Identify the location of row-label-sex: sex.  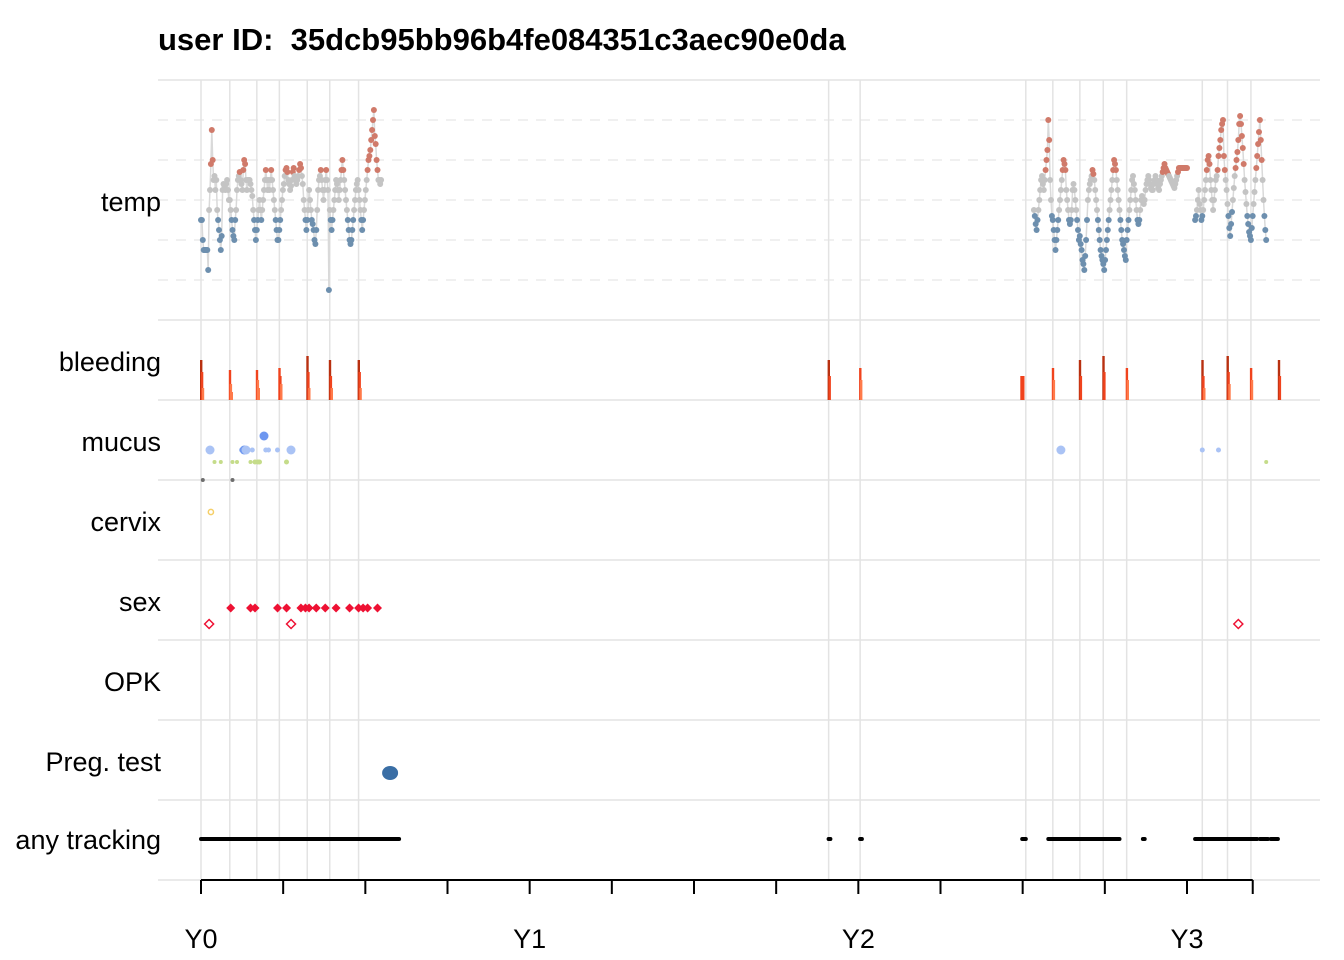
(140, 602).